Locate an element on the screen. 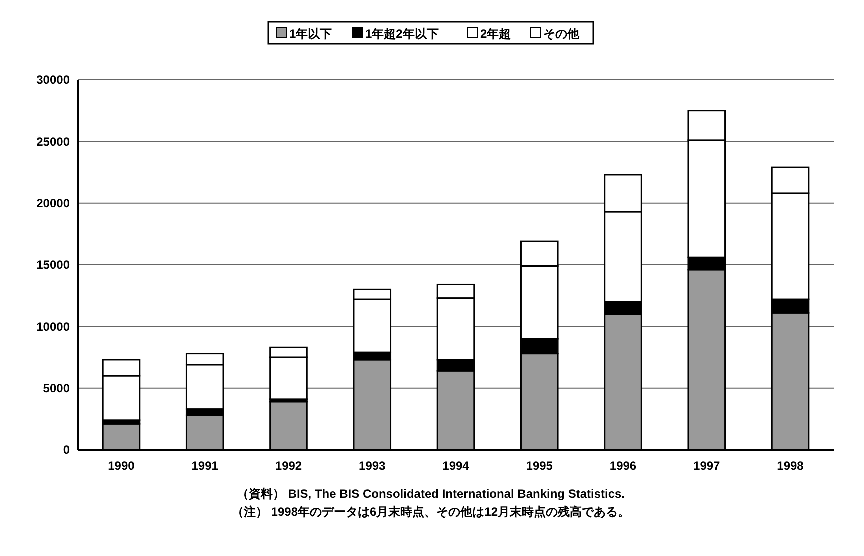  x-tick-label: 1992 is located at coordinates (288, 466).